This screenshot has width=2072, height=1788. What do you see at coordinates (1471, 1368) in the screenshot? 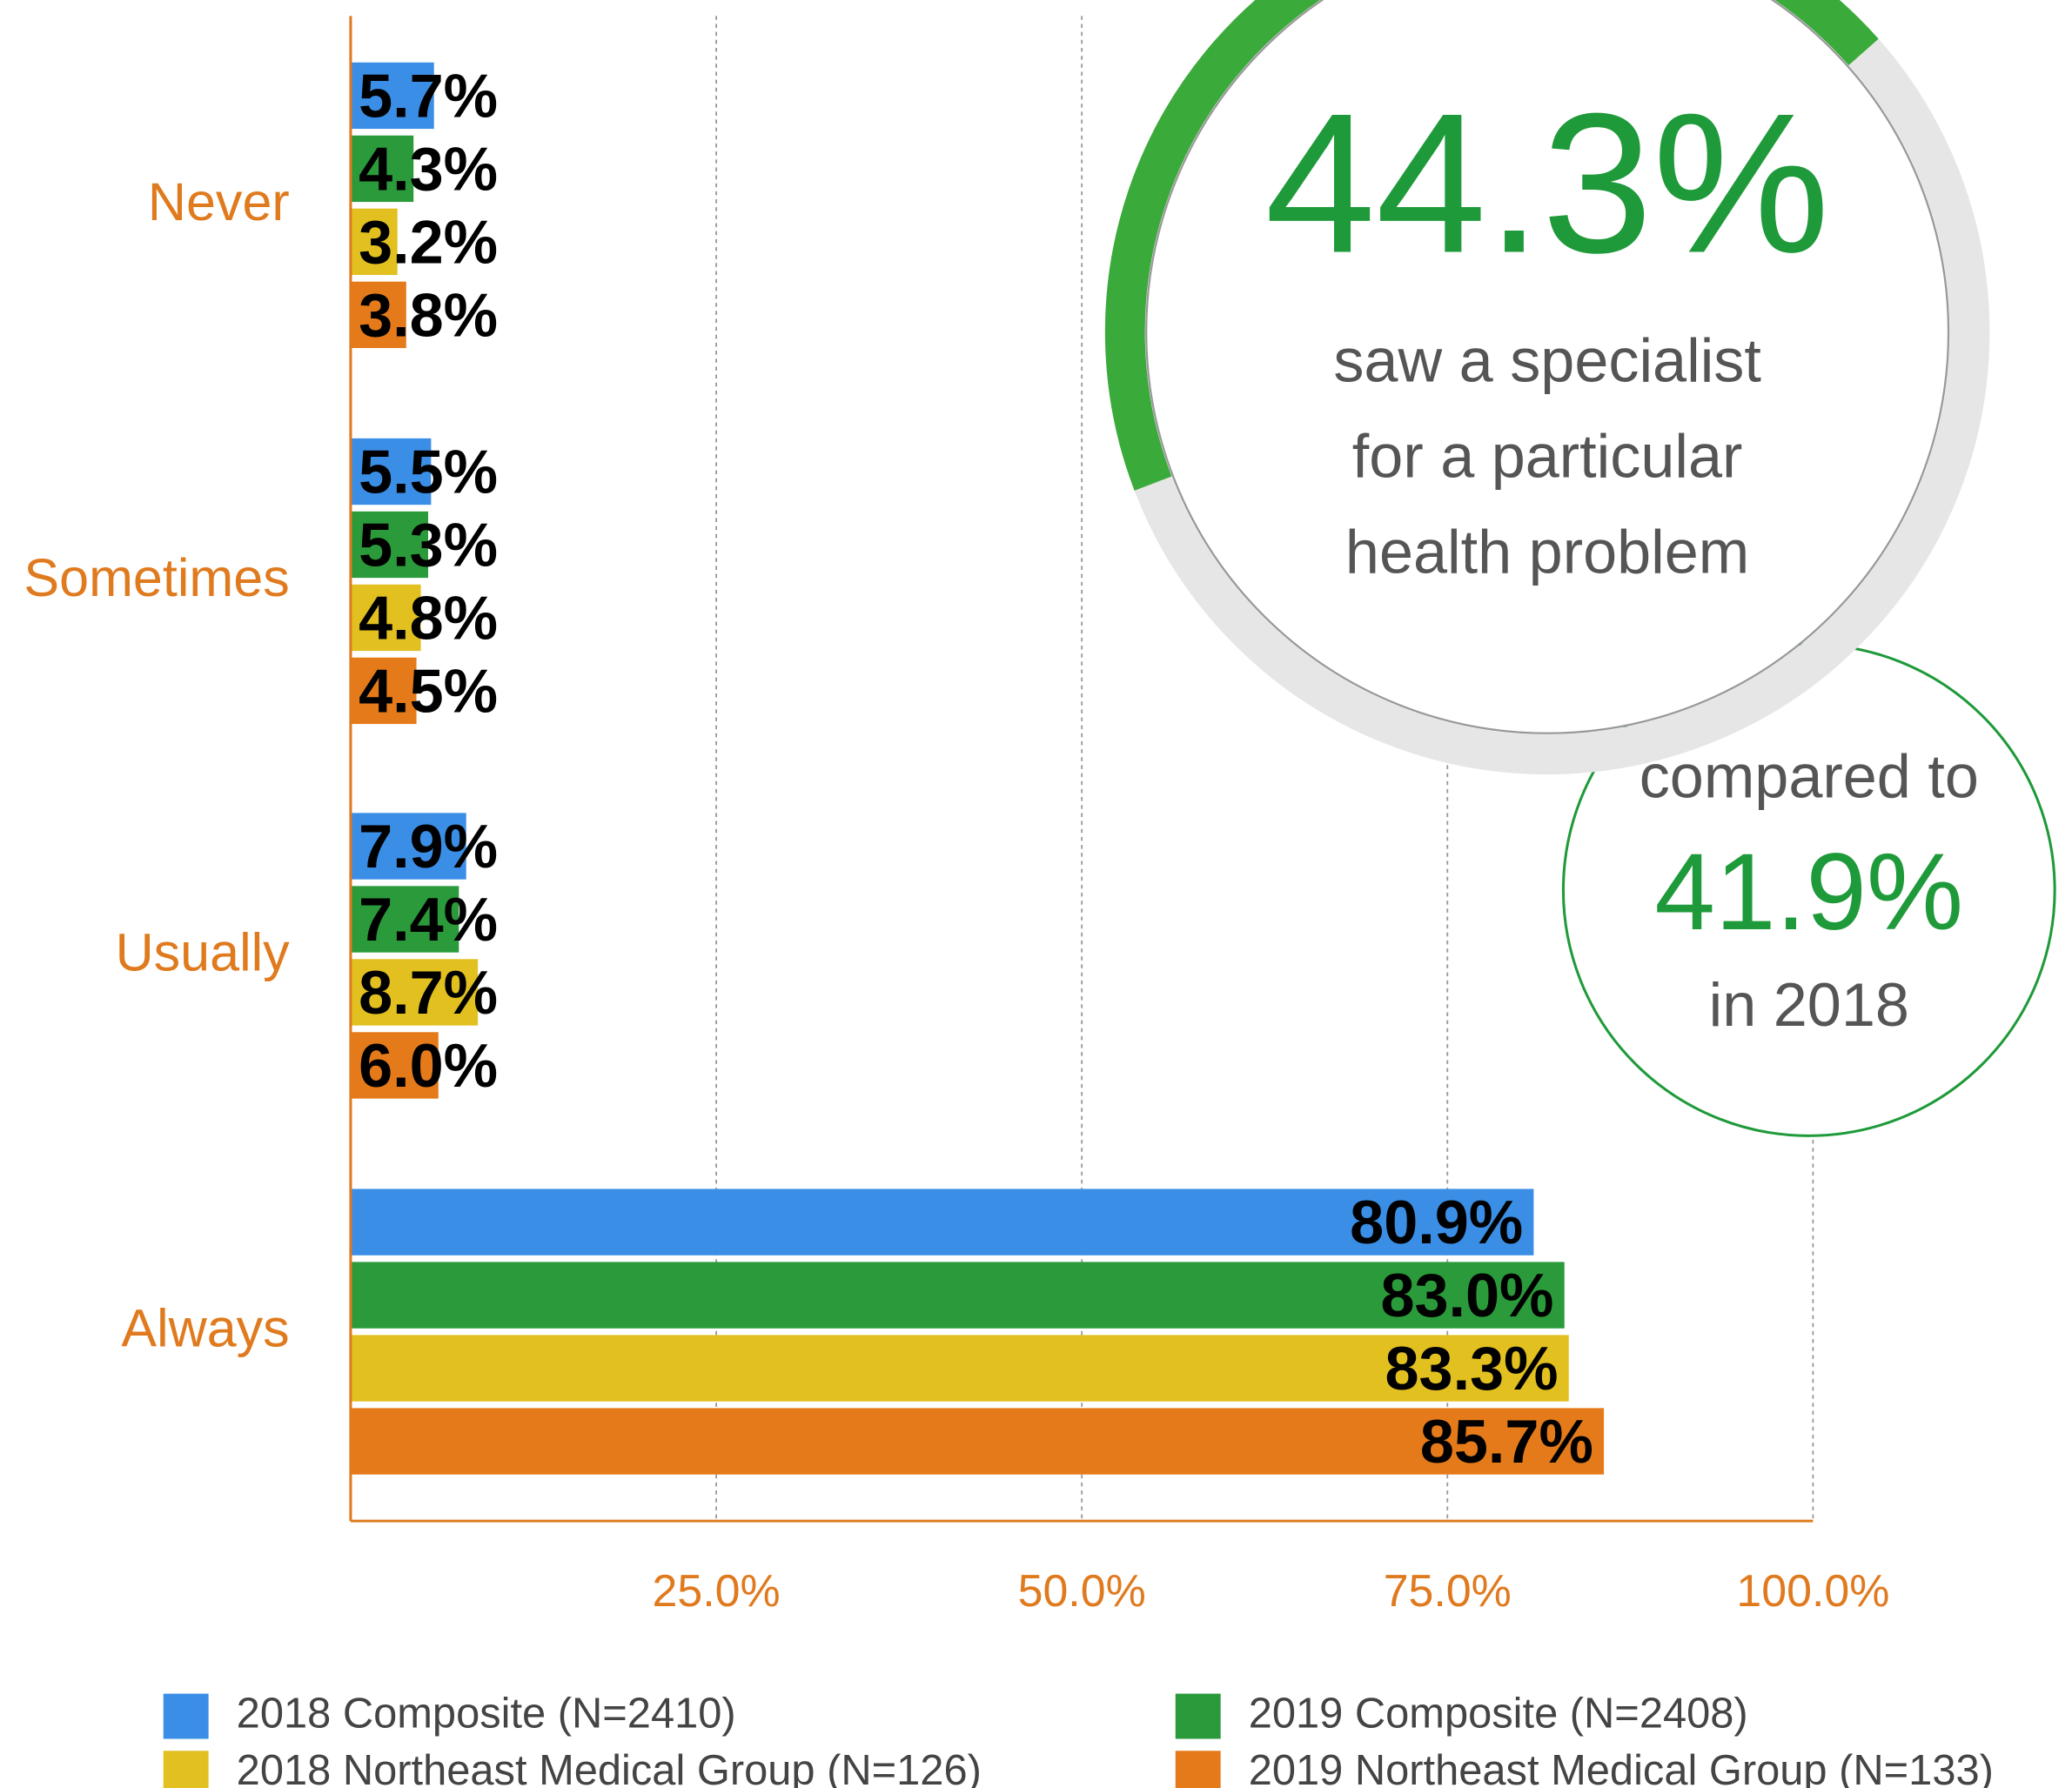
I see `value-label: 83.3%` at bounding box center [1471, 1368].